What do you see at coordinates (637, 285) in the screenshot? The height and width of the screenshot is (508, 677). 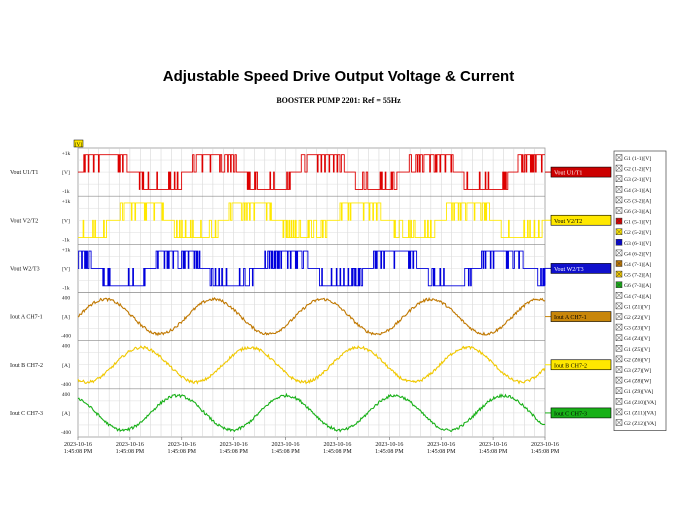 I see `legend-entry: G6 (7-3)[A]` at bounding box center [637, 285].